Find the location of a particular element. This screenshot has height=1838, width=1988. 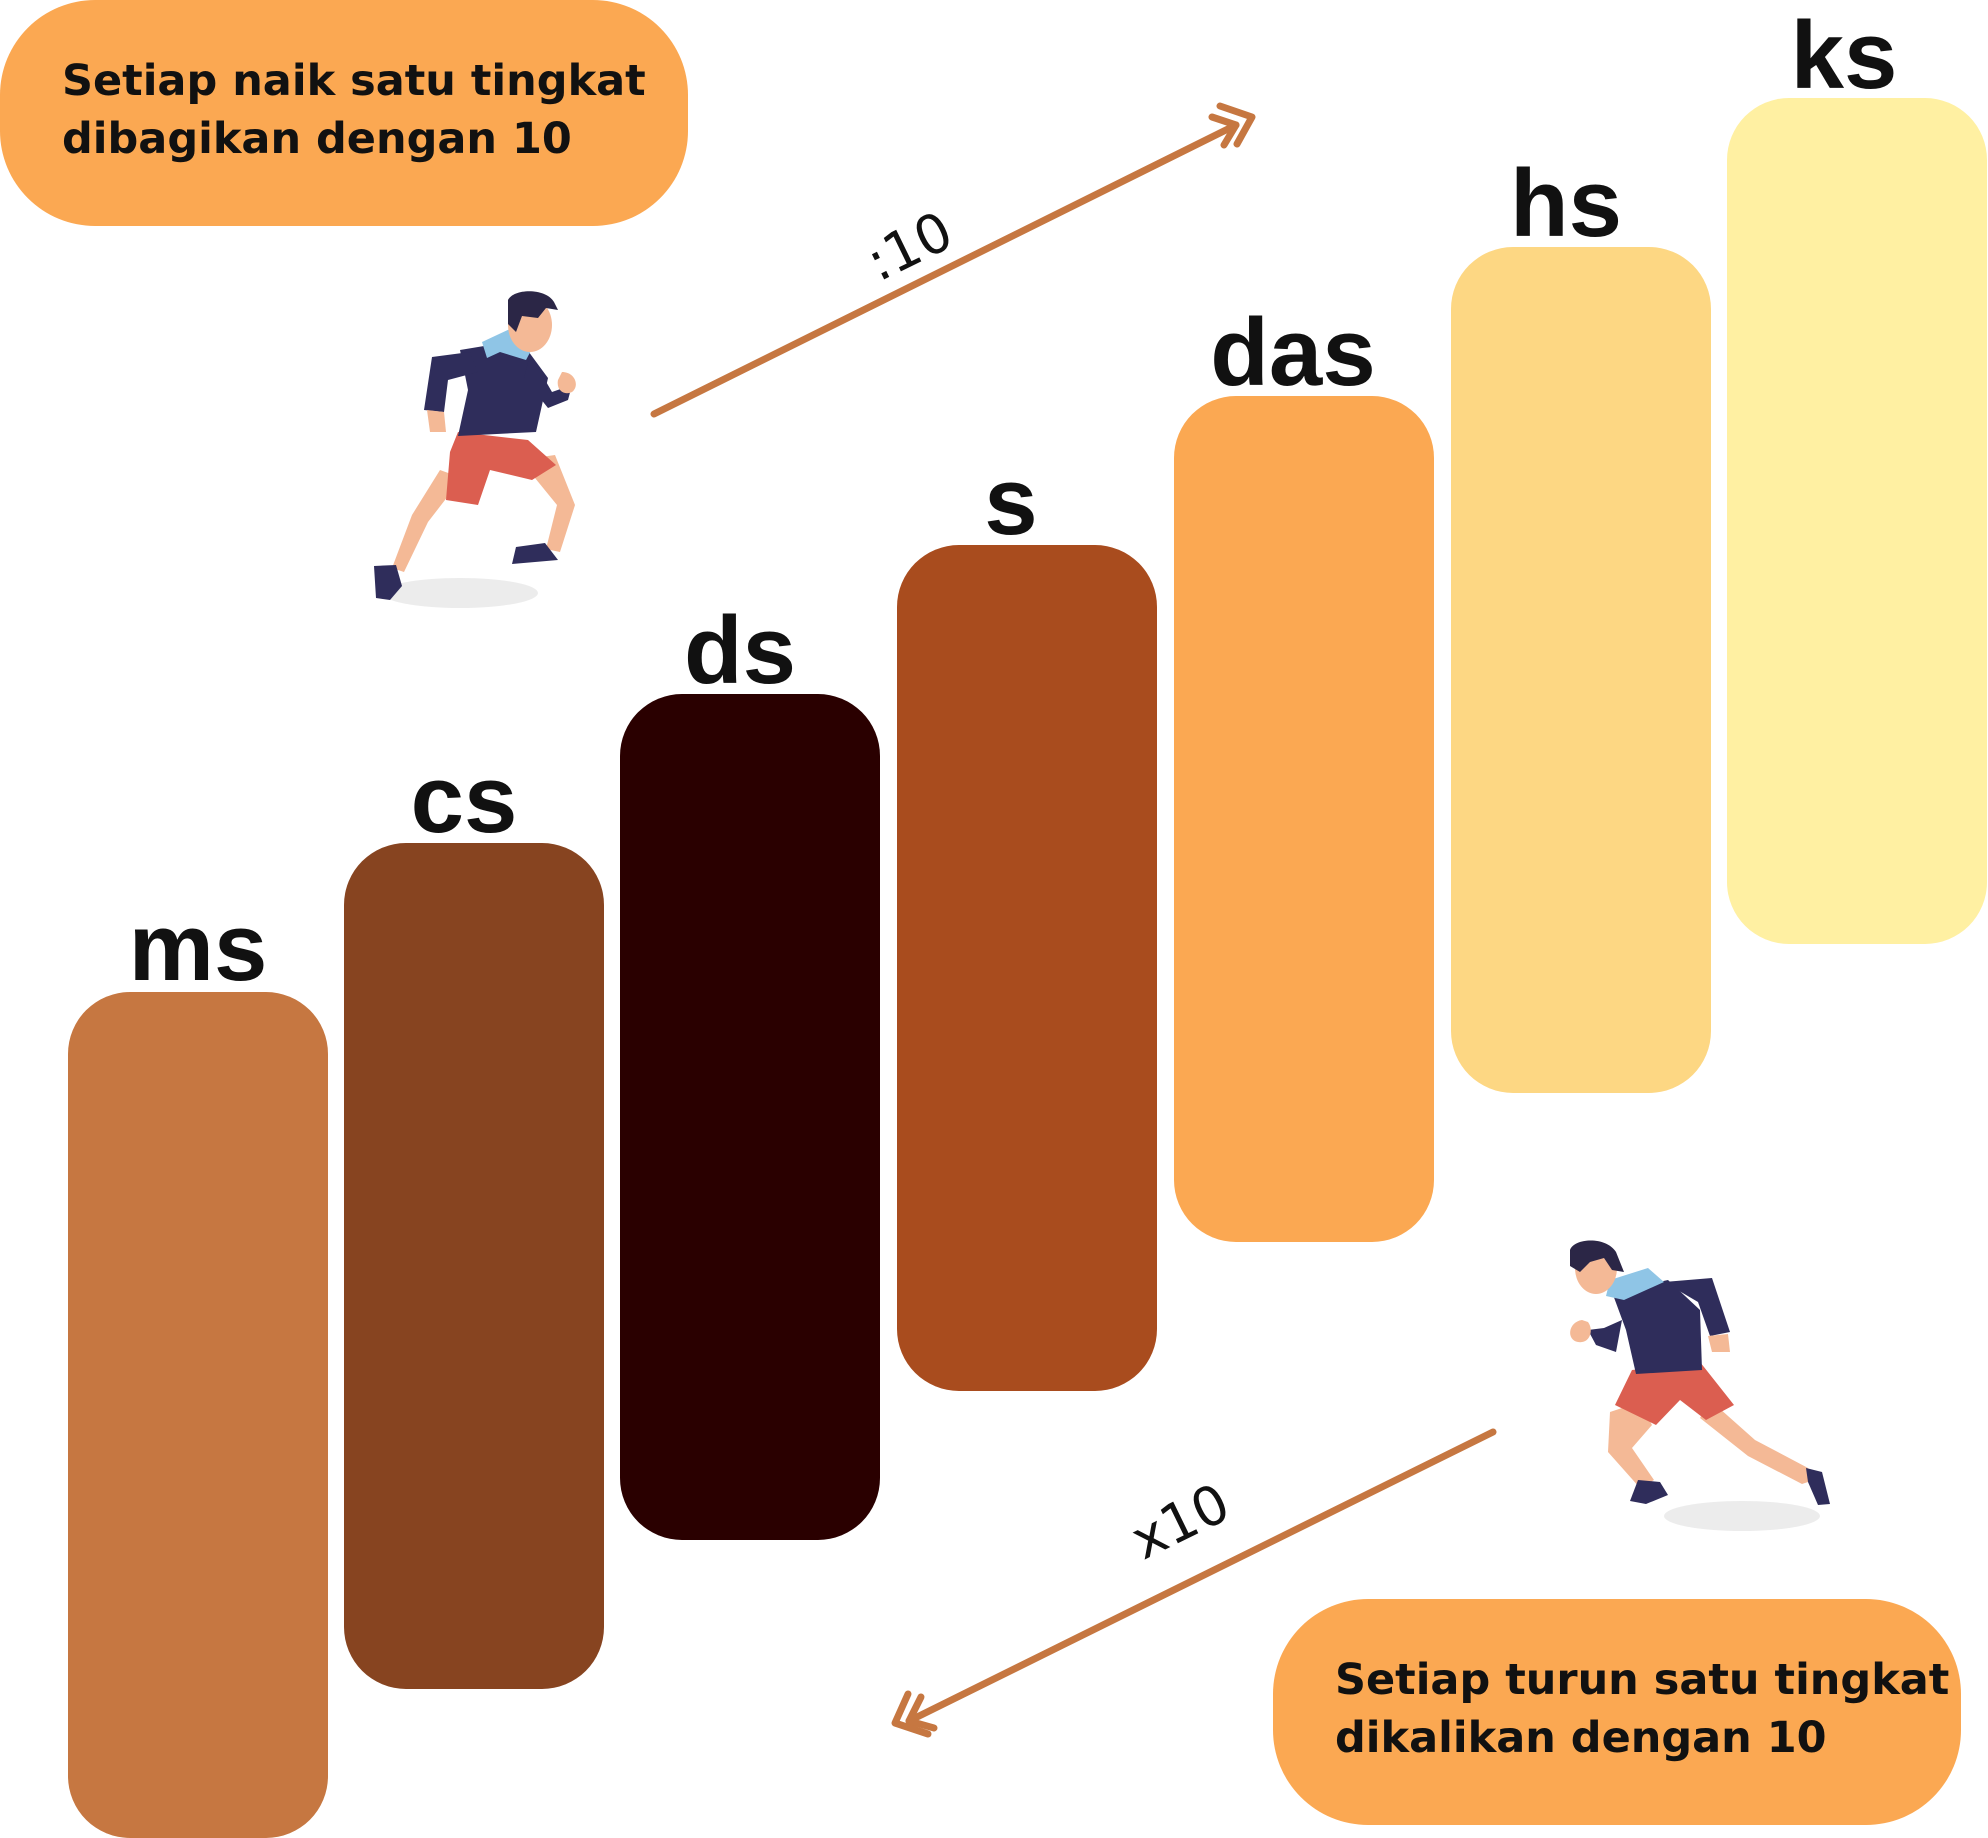

callout-down-line2: dikalikan dengan 10 is located at coordinates (1581, 1738).